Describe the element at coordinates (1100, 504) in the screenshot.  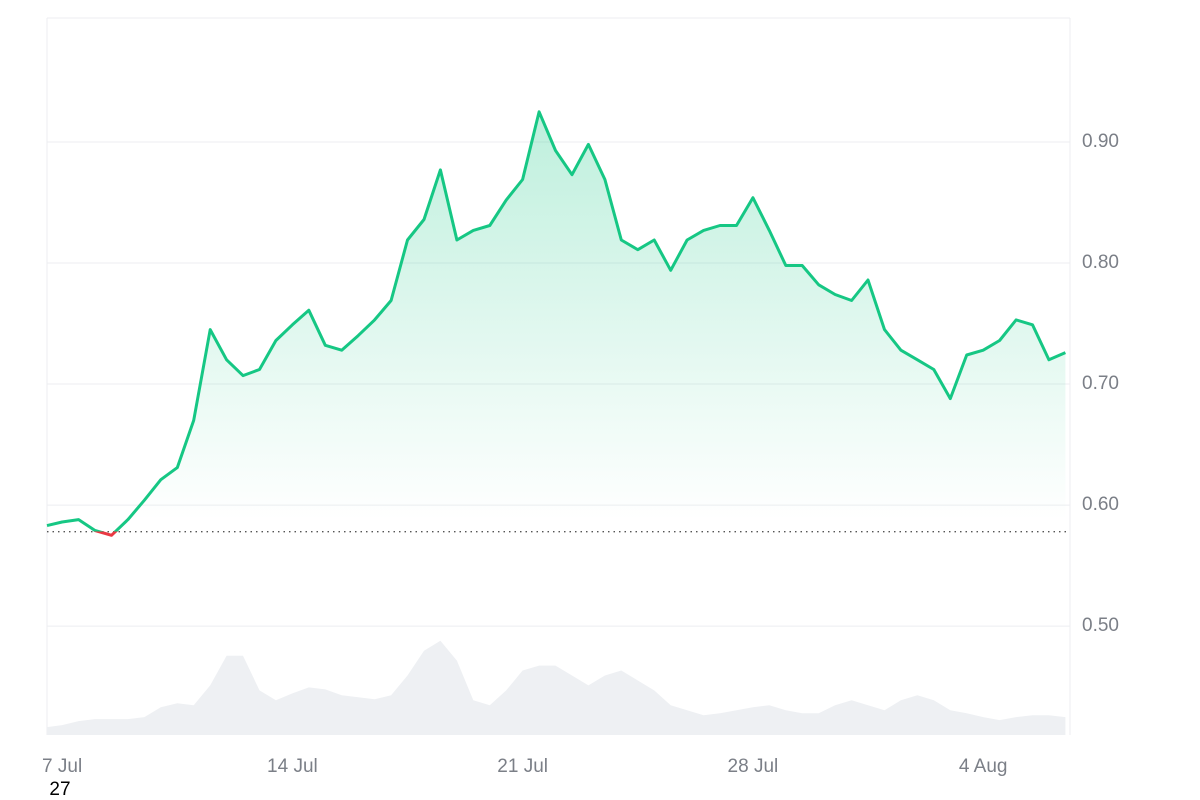
I see `y-tick-label: 0.60` at that location.